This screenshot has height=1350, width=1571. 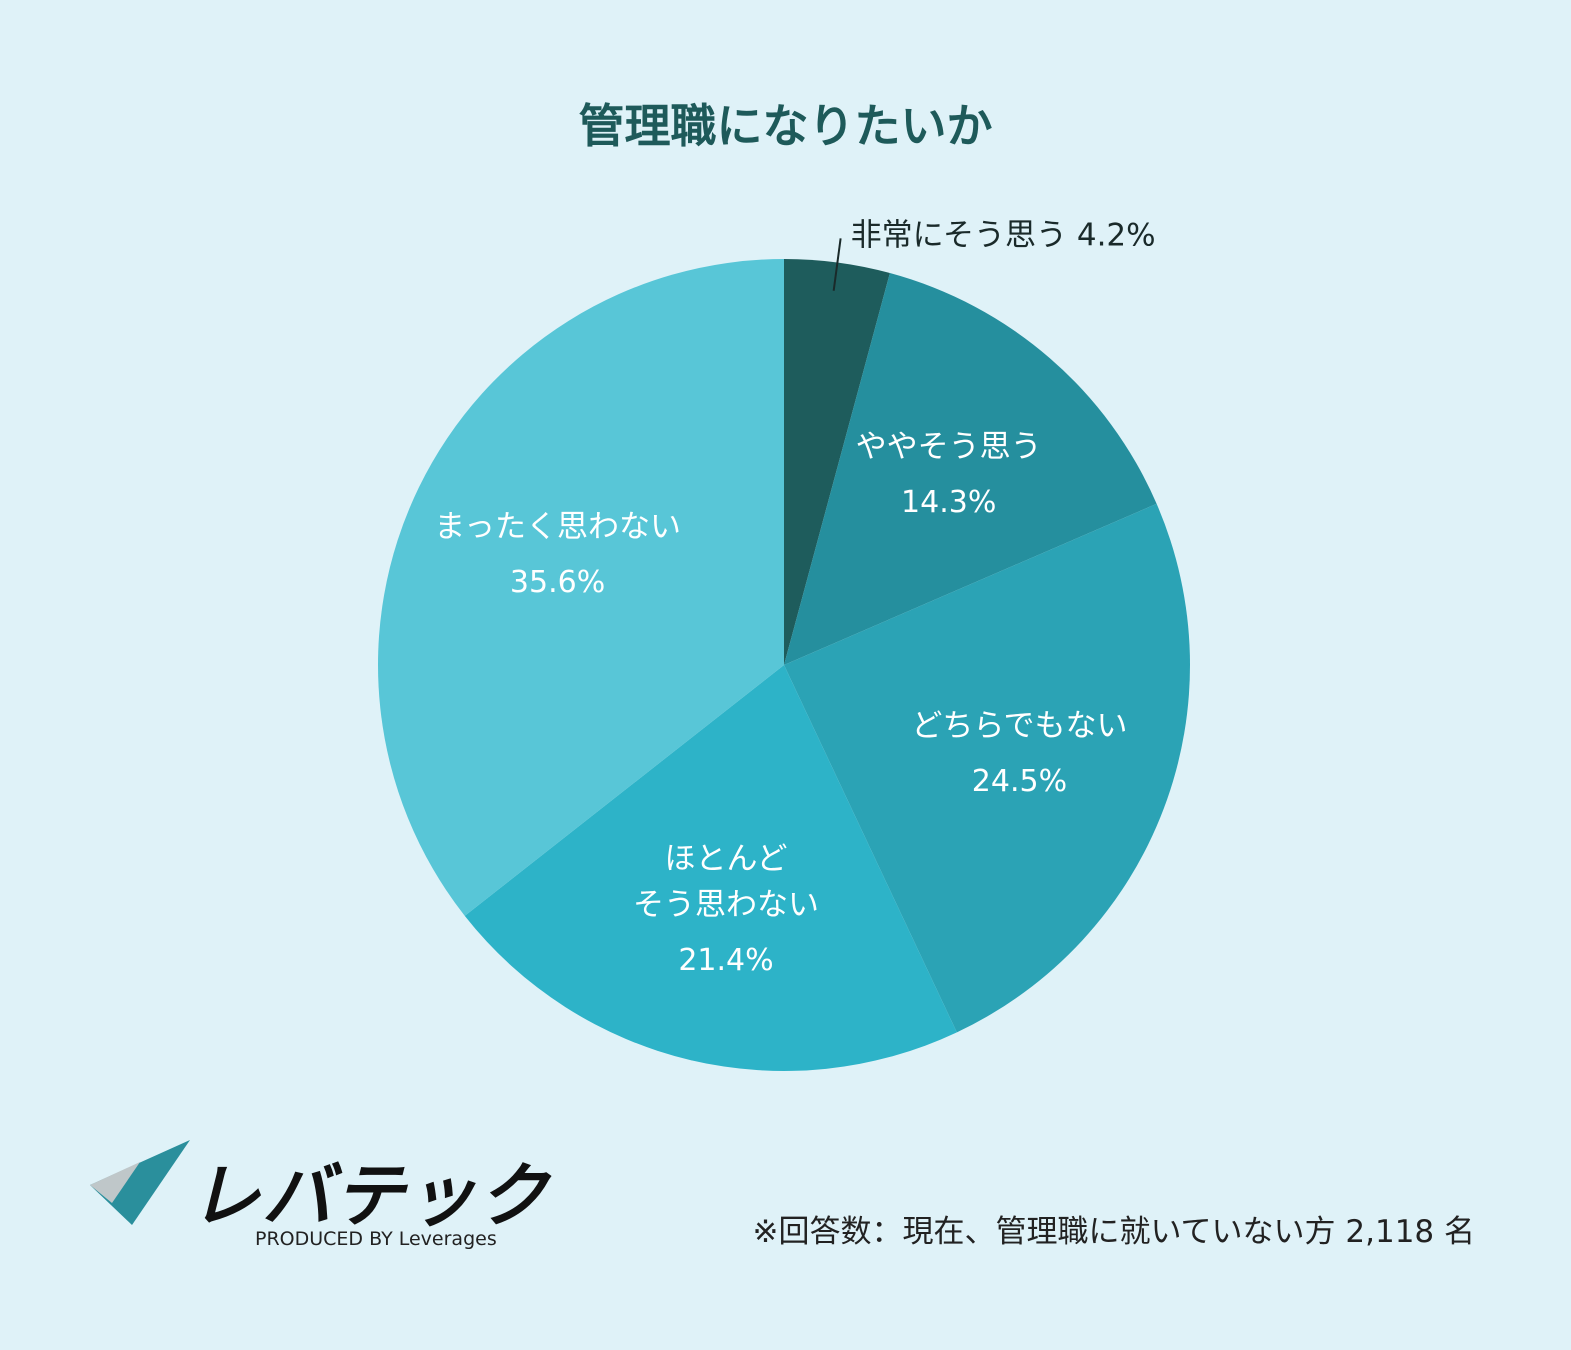 What do you see at coordinates (1116, 235) in the screenshot?
I see `value-label: 4.2%` at bounding box center [1116, 235].